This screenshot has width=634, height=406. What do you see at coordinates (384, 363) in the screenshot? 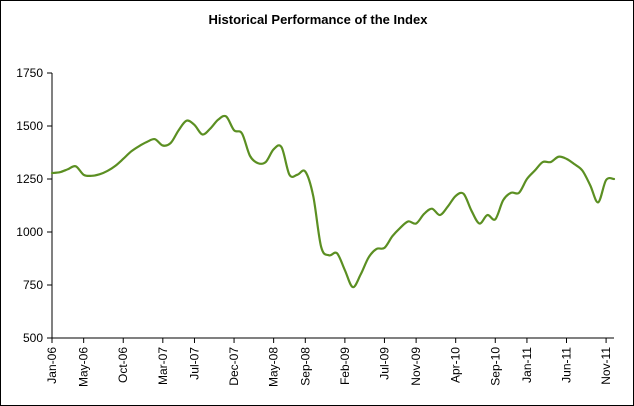
I see `x-tick-label: Jul-09` at bounding box center [384, 363].